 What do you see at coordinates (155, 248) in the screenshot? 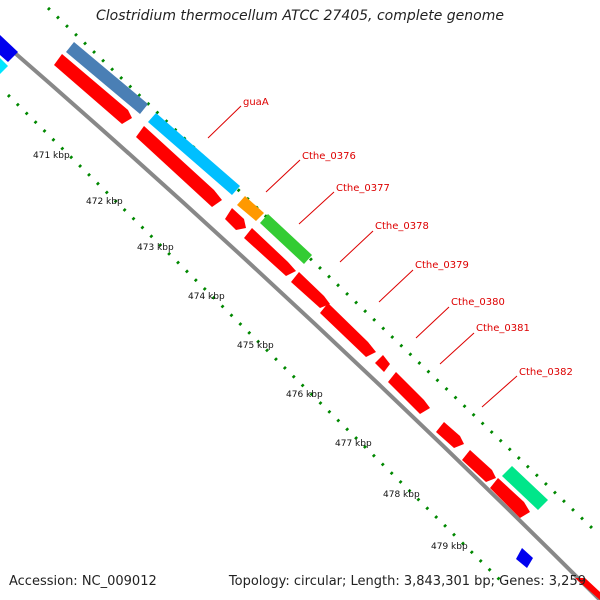
I see `tick-label: 473 kbp` at bounding box center [155, 248].